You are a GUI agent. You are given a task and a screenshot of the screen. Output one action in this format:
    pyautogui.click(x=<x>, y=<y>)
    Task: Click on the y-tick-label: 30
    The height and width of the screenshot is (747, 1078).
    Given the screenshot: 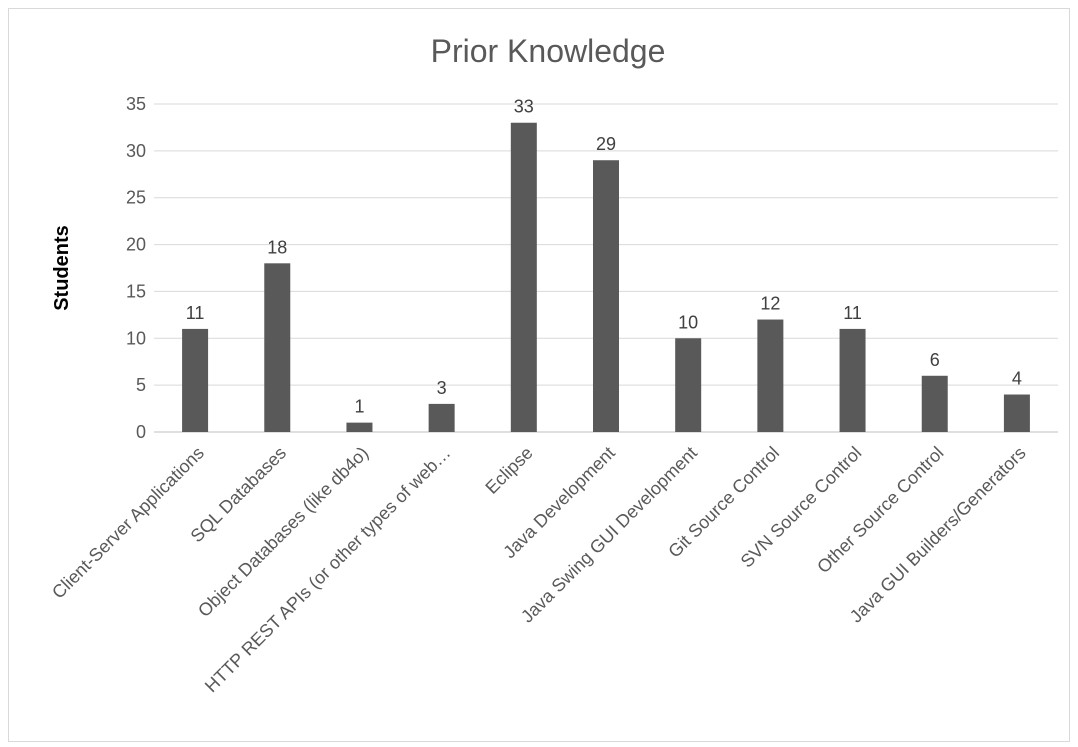 What is the action you would take?
    pyautogui.click(x=136, y=151)
    